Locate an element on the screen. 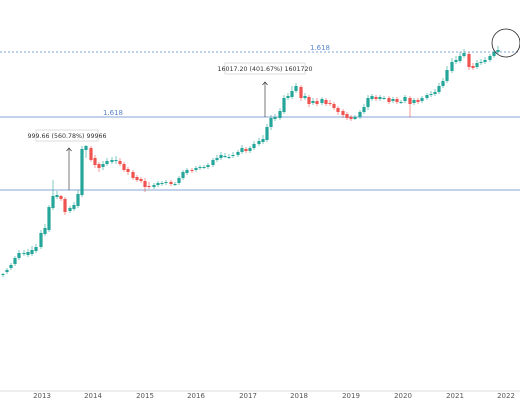  x-tick-label: 2021 is located at coordinates (455, 396).